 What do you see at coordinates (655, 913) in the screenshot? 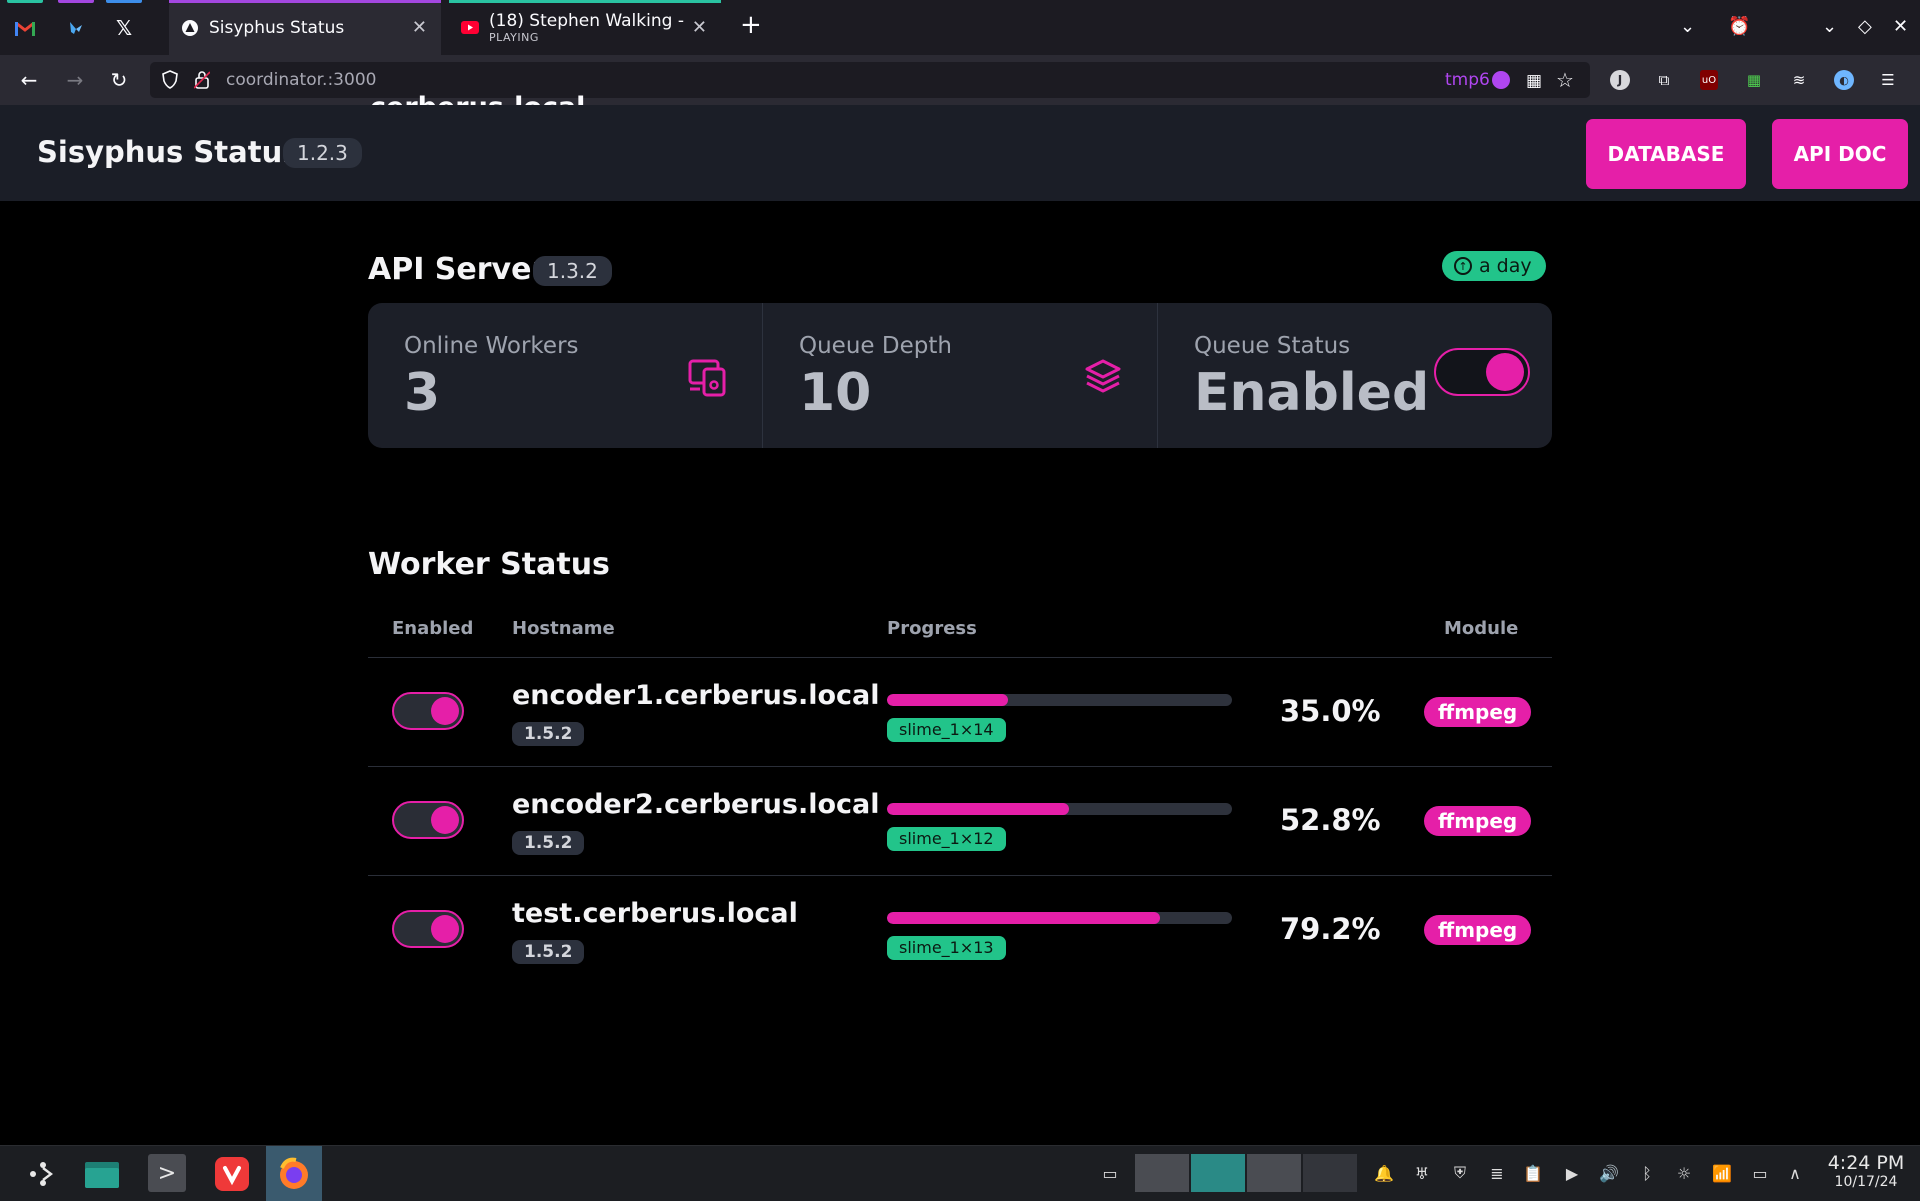
I see `worker-hostname: test.cerberus.local` at bounding box center [655, 913].